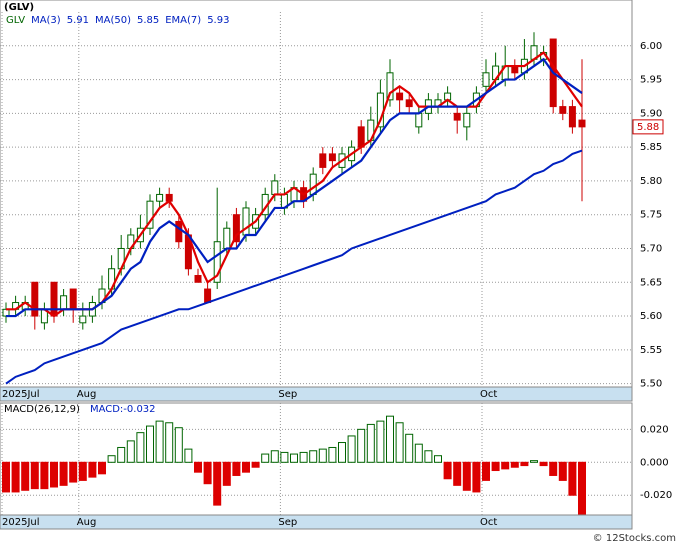 Image resolution: width=680 pixels, height=546 pixels. Describe the element at coordinates (651, 46) in the screenshot. I see `y-tick-label: 6.00` at that location.